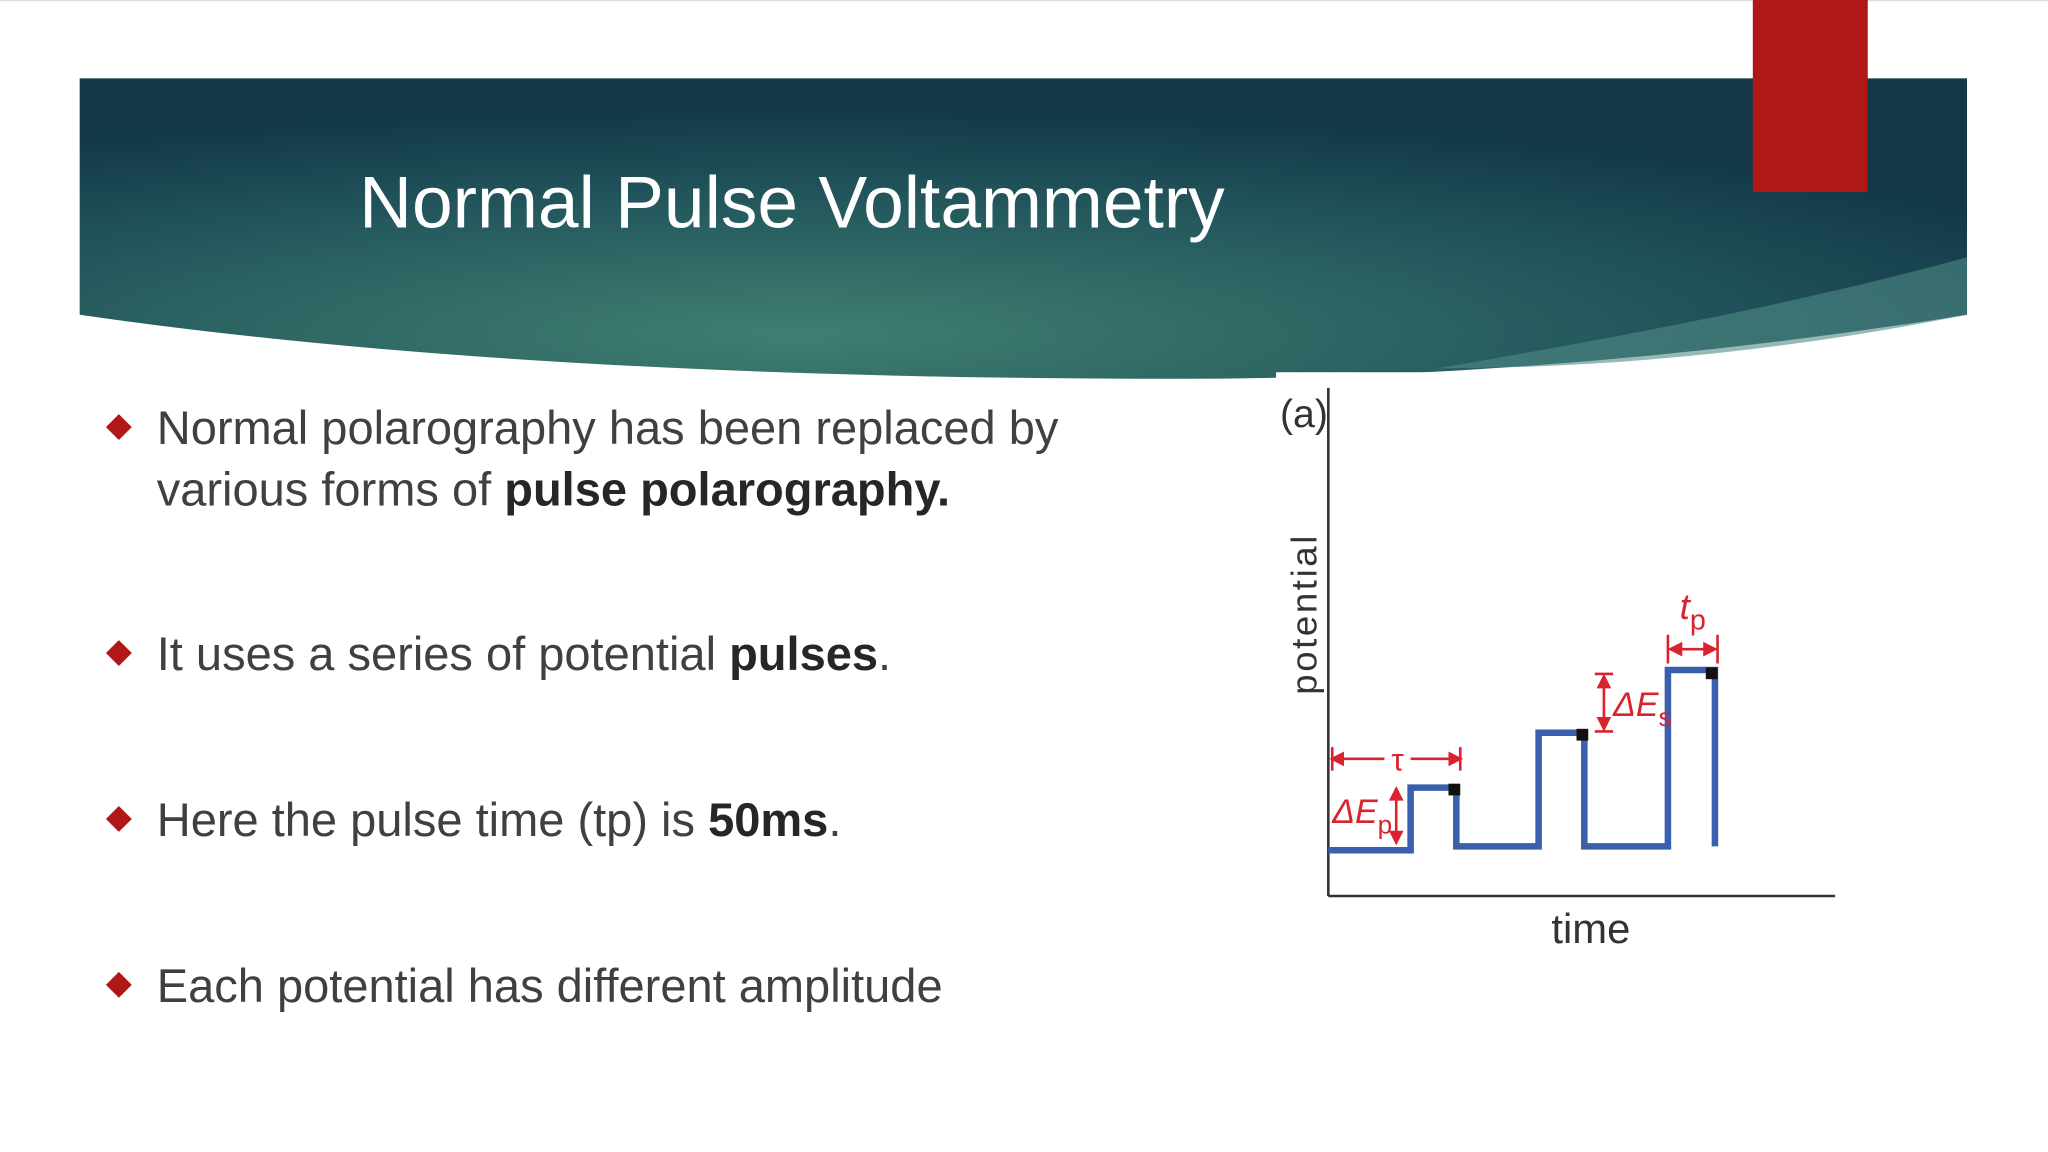 This screenshot has width=2048, height=1152. I want to click on slide-title: Normal Pulse Voltammetry, so click(792, 202).